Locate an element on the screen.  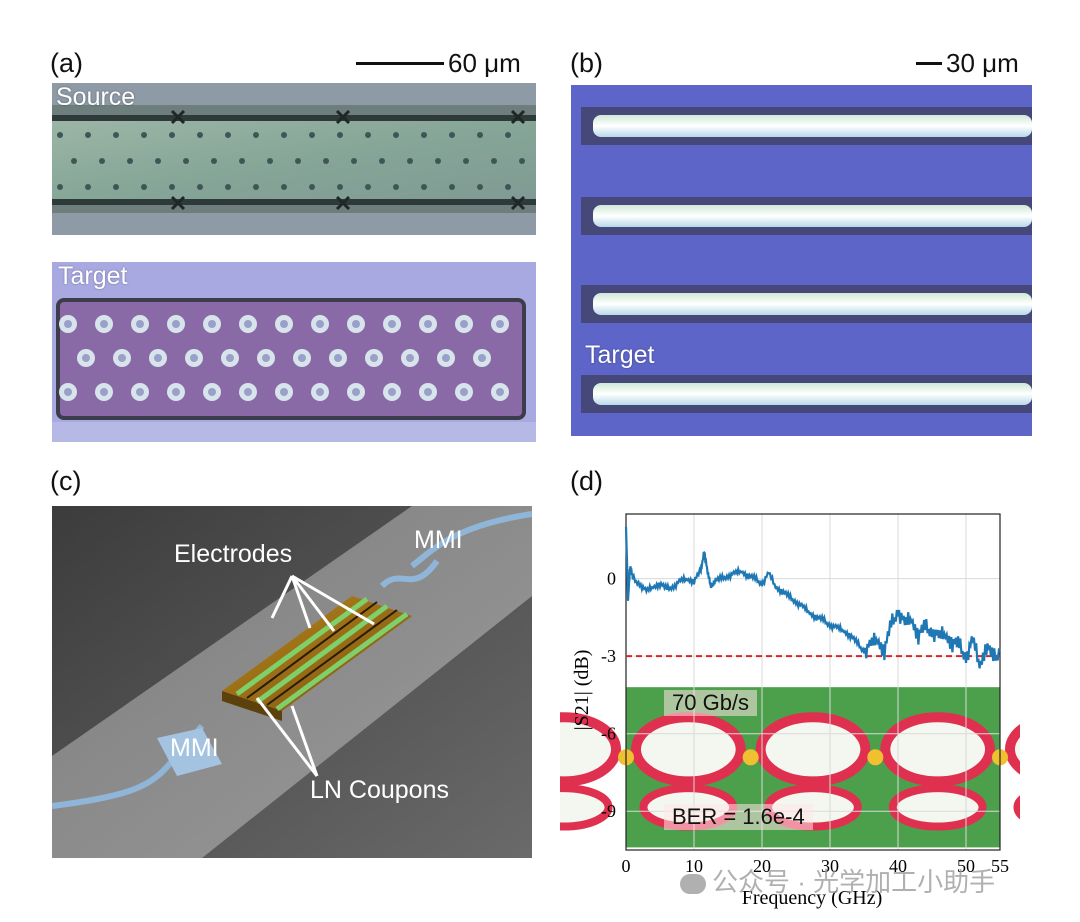
target-microscope-image is located at coordinates (294, 352).